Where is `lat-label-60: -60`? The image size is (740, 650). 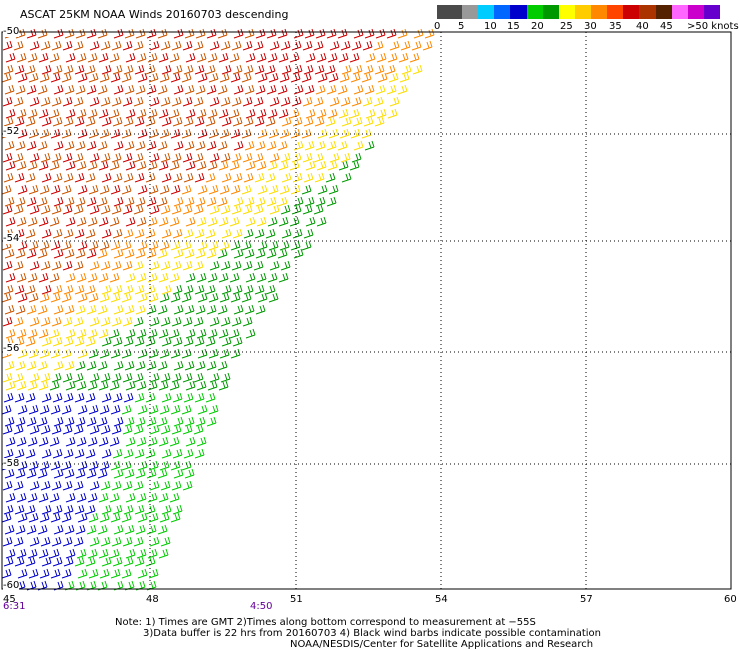 lat-label-60: -60 is located at coordinates (11, 585).